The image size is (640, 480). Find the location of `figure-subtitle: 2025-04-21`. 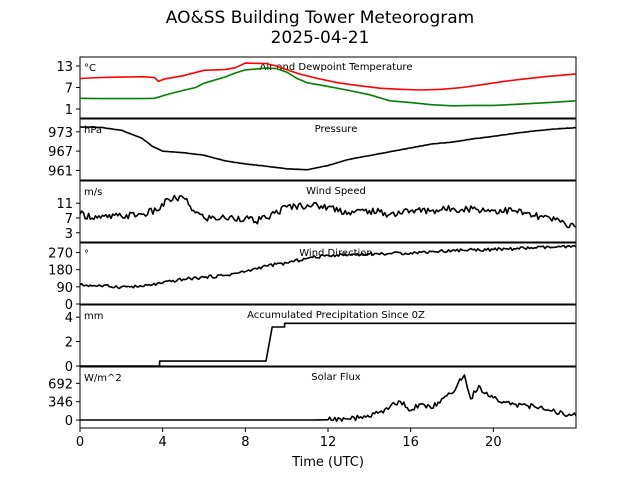

figure-subtitle: 2025-04-21 is located at coordinates (320, 38).